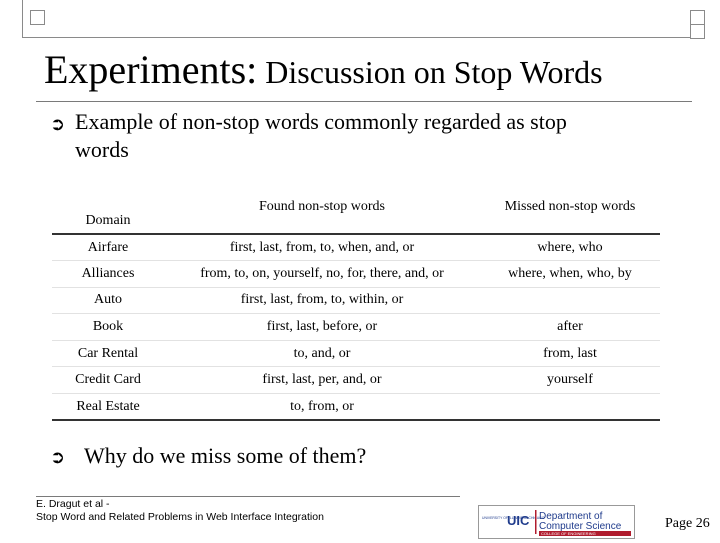  What do you see at coordinates (570, 353) in the screenshot?
I see `cell-missed: from, last` at bounding box center [570, 353].